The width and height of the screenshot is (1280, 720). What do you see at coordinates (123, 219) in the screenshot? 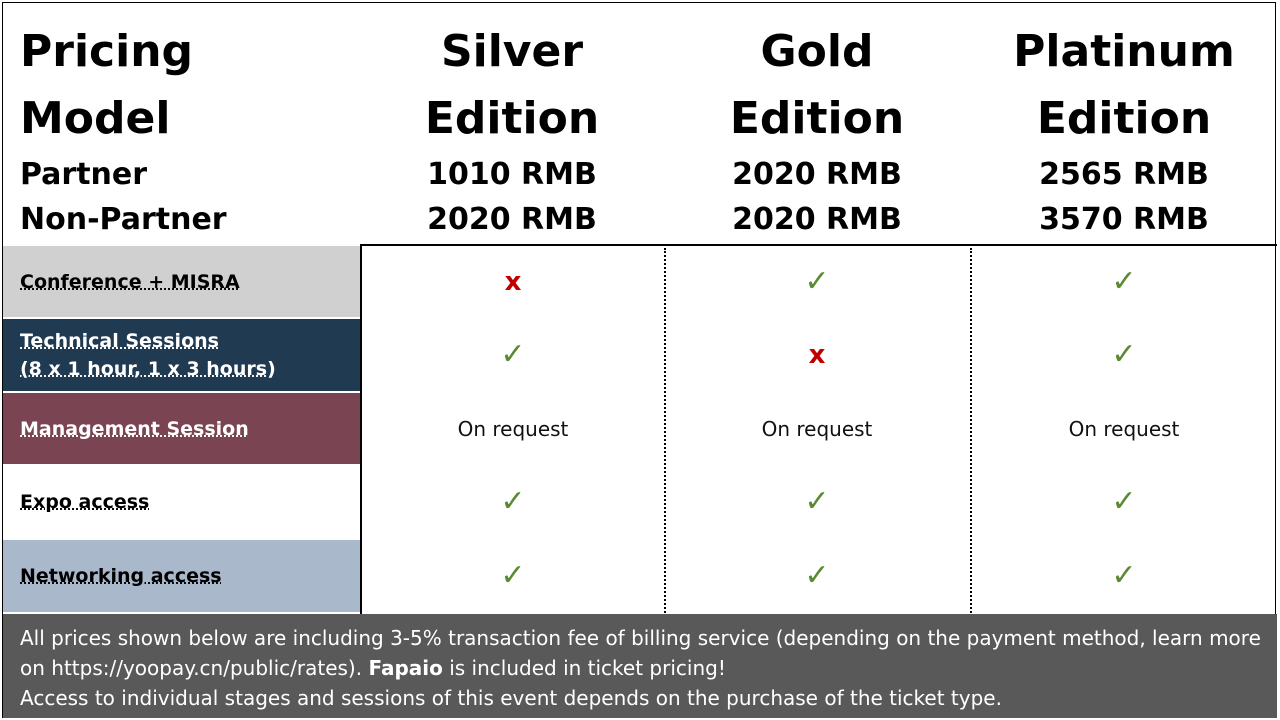
I see `nonpartner-label: Non-Partner` at bounding box center [123, 219].